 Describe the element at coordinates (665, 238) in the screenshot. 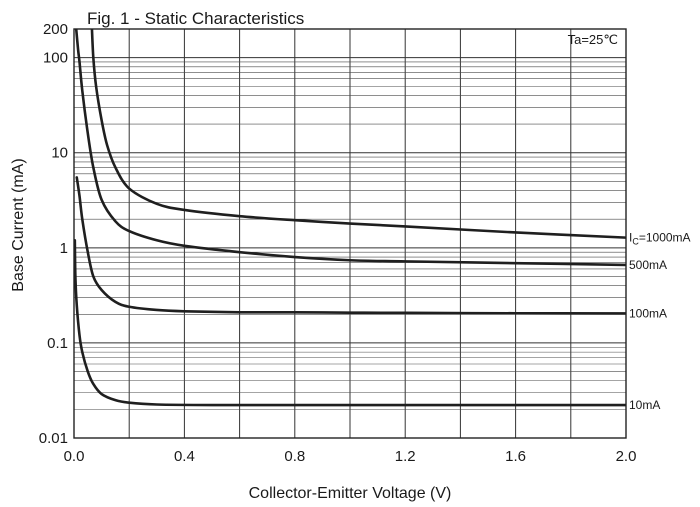

I see `curve-label-suffix: =1000mA` at that location.